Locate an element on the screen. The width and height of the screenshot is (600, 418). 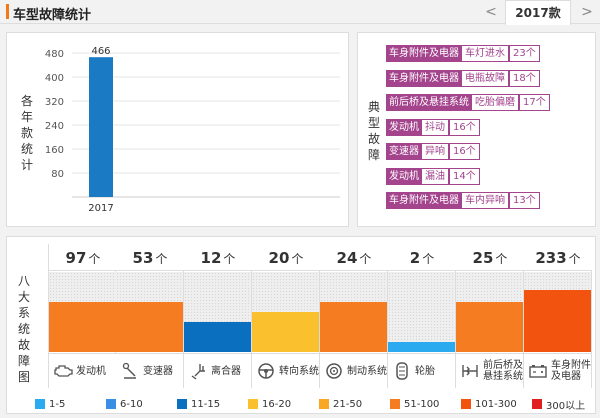
legend-item: 1-5 is located at coordinates (50, 404).